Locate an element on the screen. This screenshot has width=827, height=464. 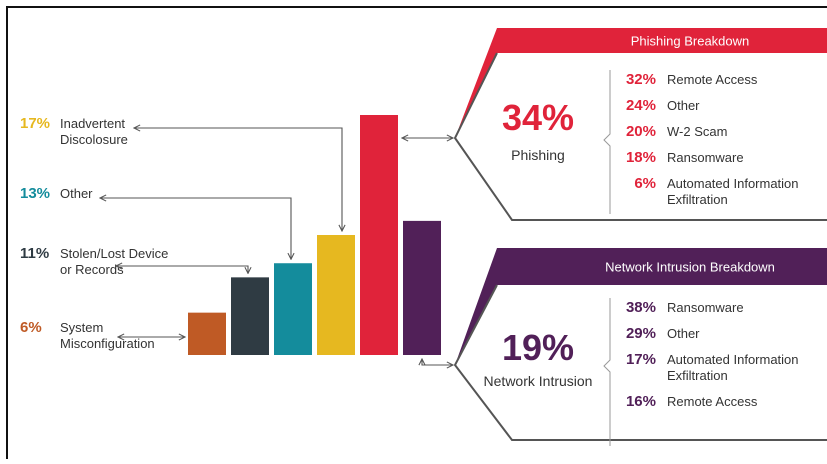
item-label-intrusion: Remote Access is located at coordinates (712, 401).